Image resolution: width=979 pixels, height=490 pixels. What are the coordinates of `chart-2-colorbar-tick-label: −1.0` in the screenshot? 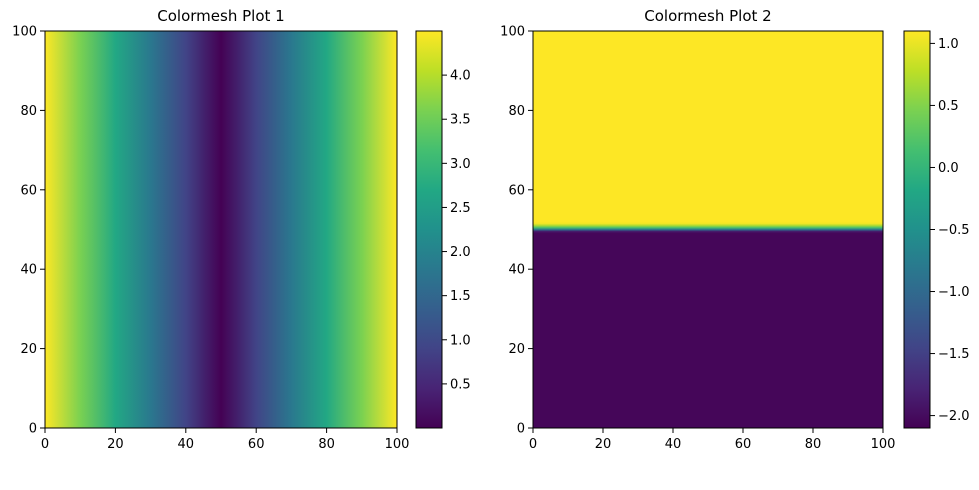 It's located at (954, 292).